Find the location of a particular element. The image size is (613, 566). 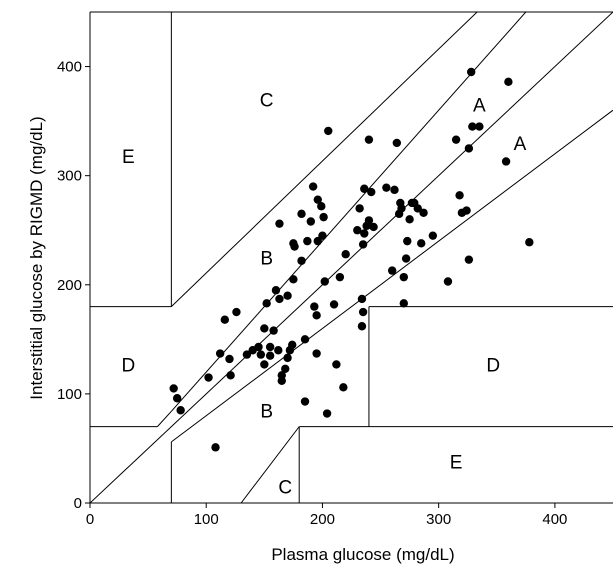

zone-label-b: B is located at coordinates (266, 259).